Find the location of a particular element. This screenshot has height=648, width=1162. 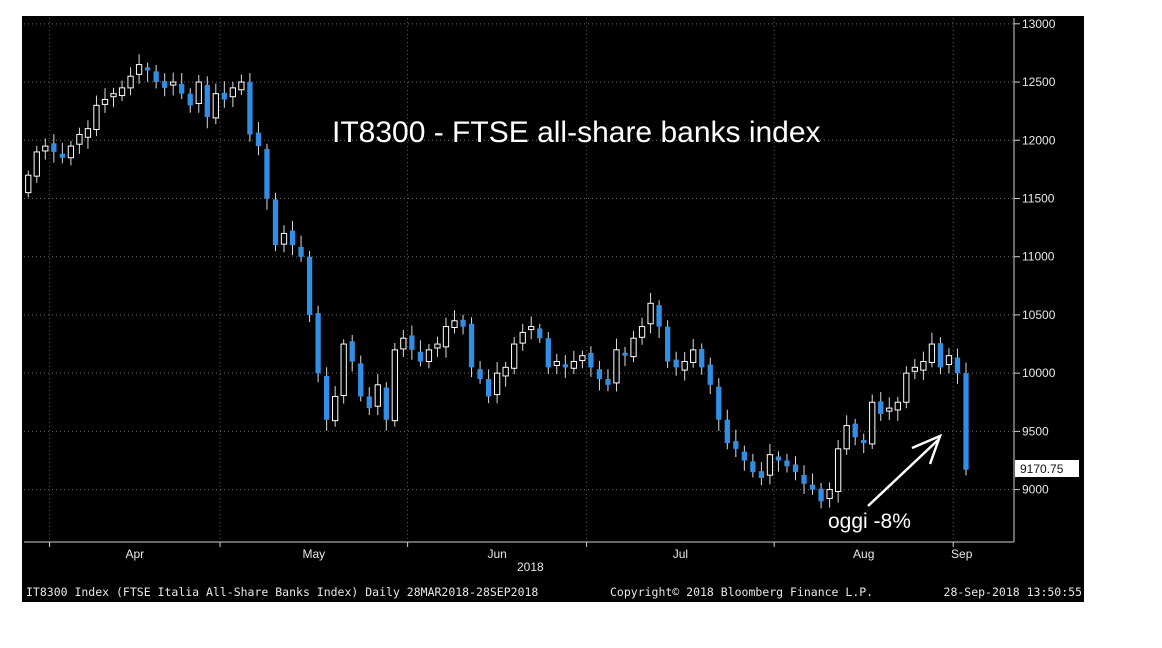

y-tick-label: 10500 is located at coordinates (1039, 315).